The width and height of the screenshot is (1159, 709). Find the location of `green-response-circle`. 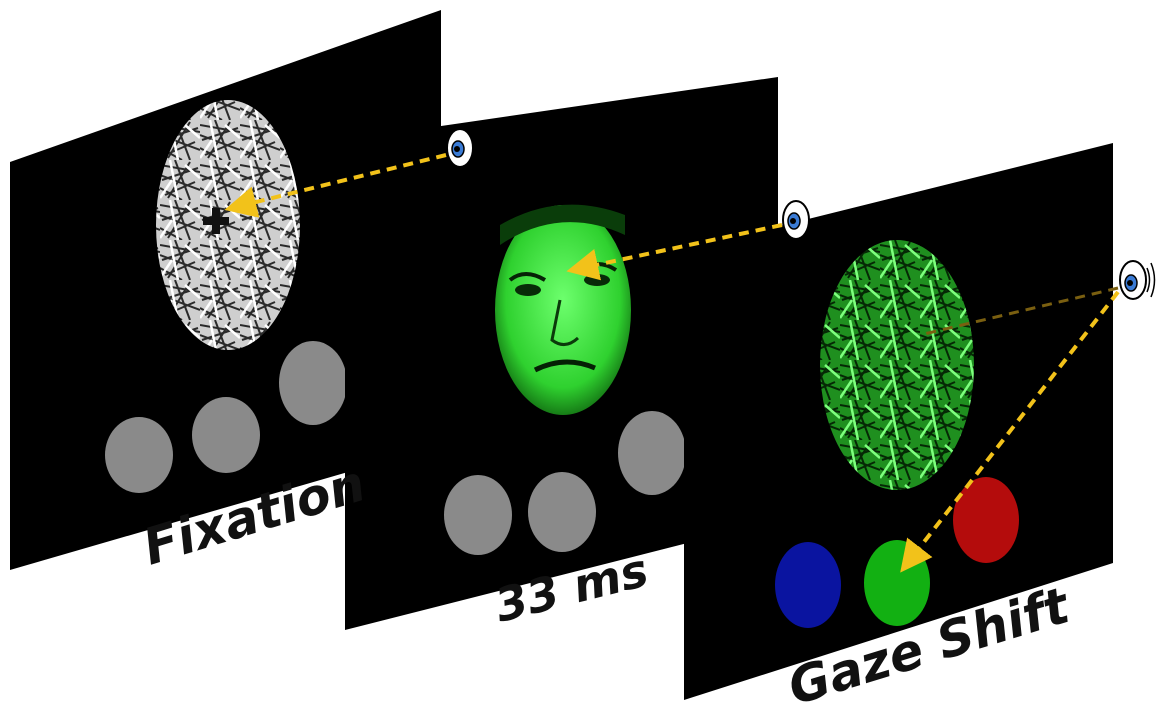

green-response-circle is located at coordinates (897, 583).